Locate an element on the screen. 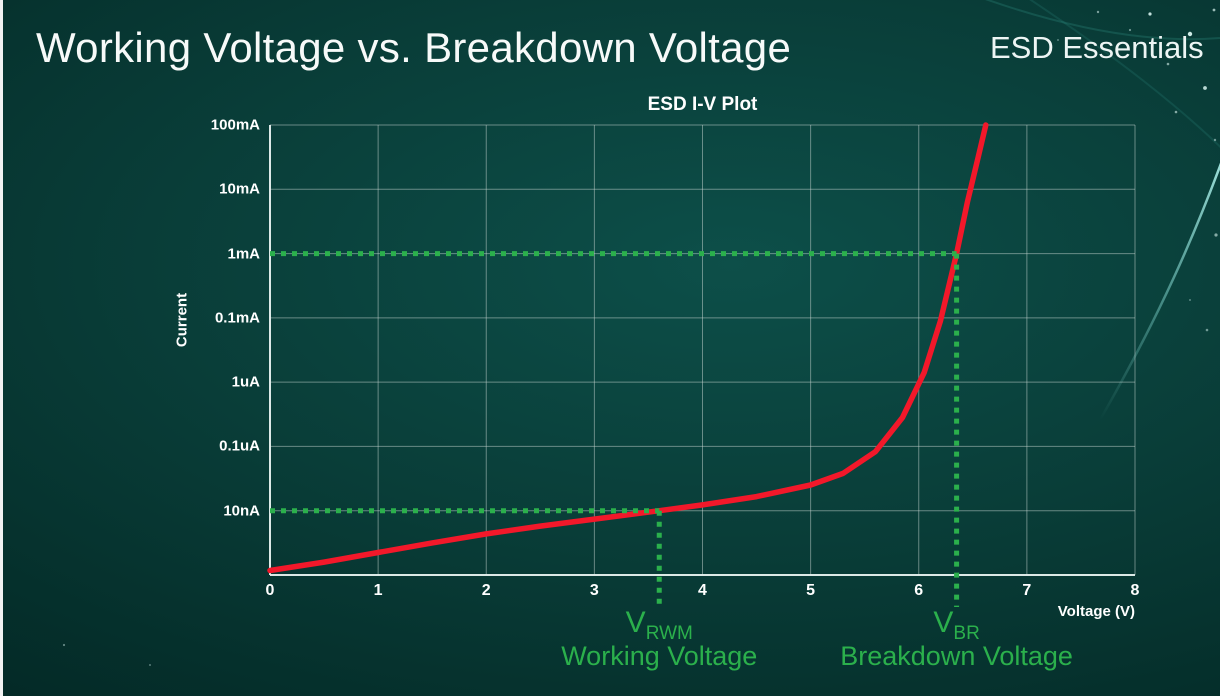 This screenshot has height=696, width=1220. x-axis-label: Voltage (V) is located at coordinates (1096, 611).